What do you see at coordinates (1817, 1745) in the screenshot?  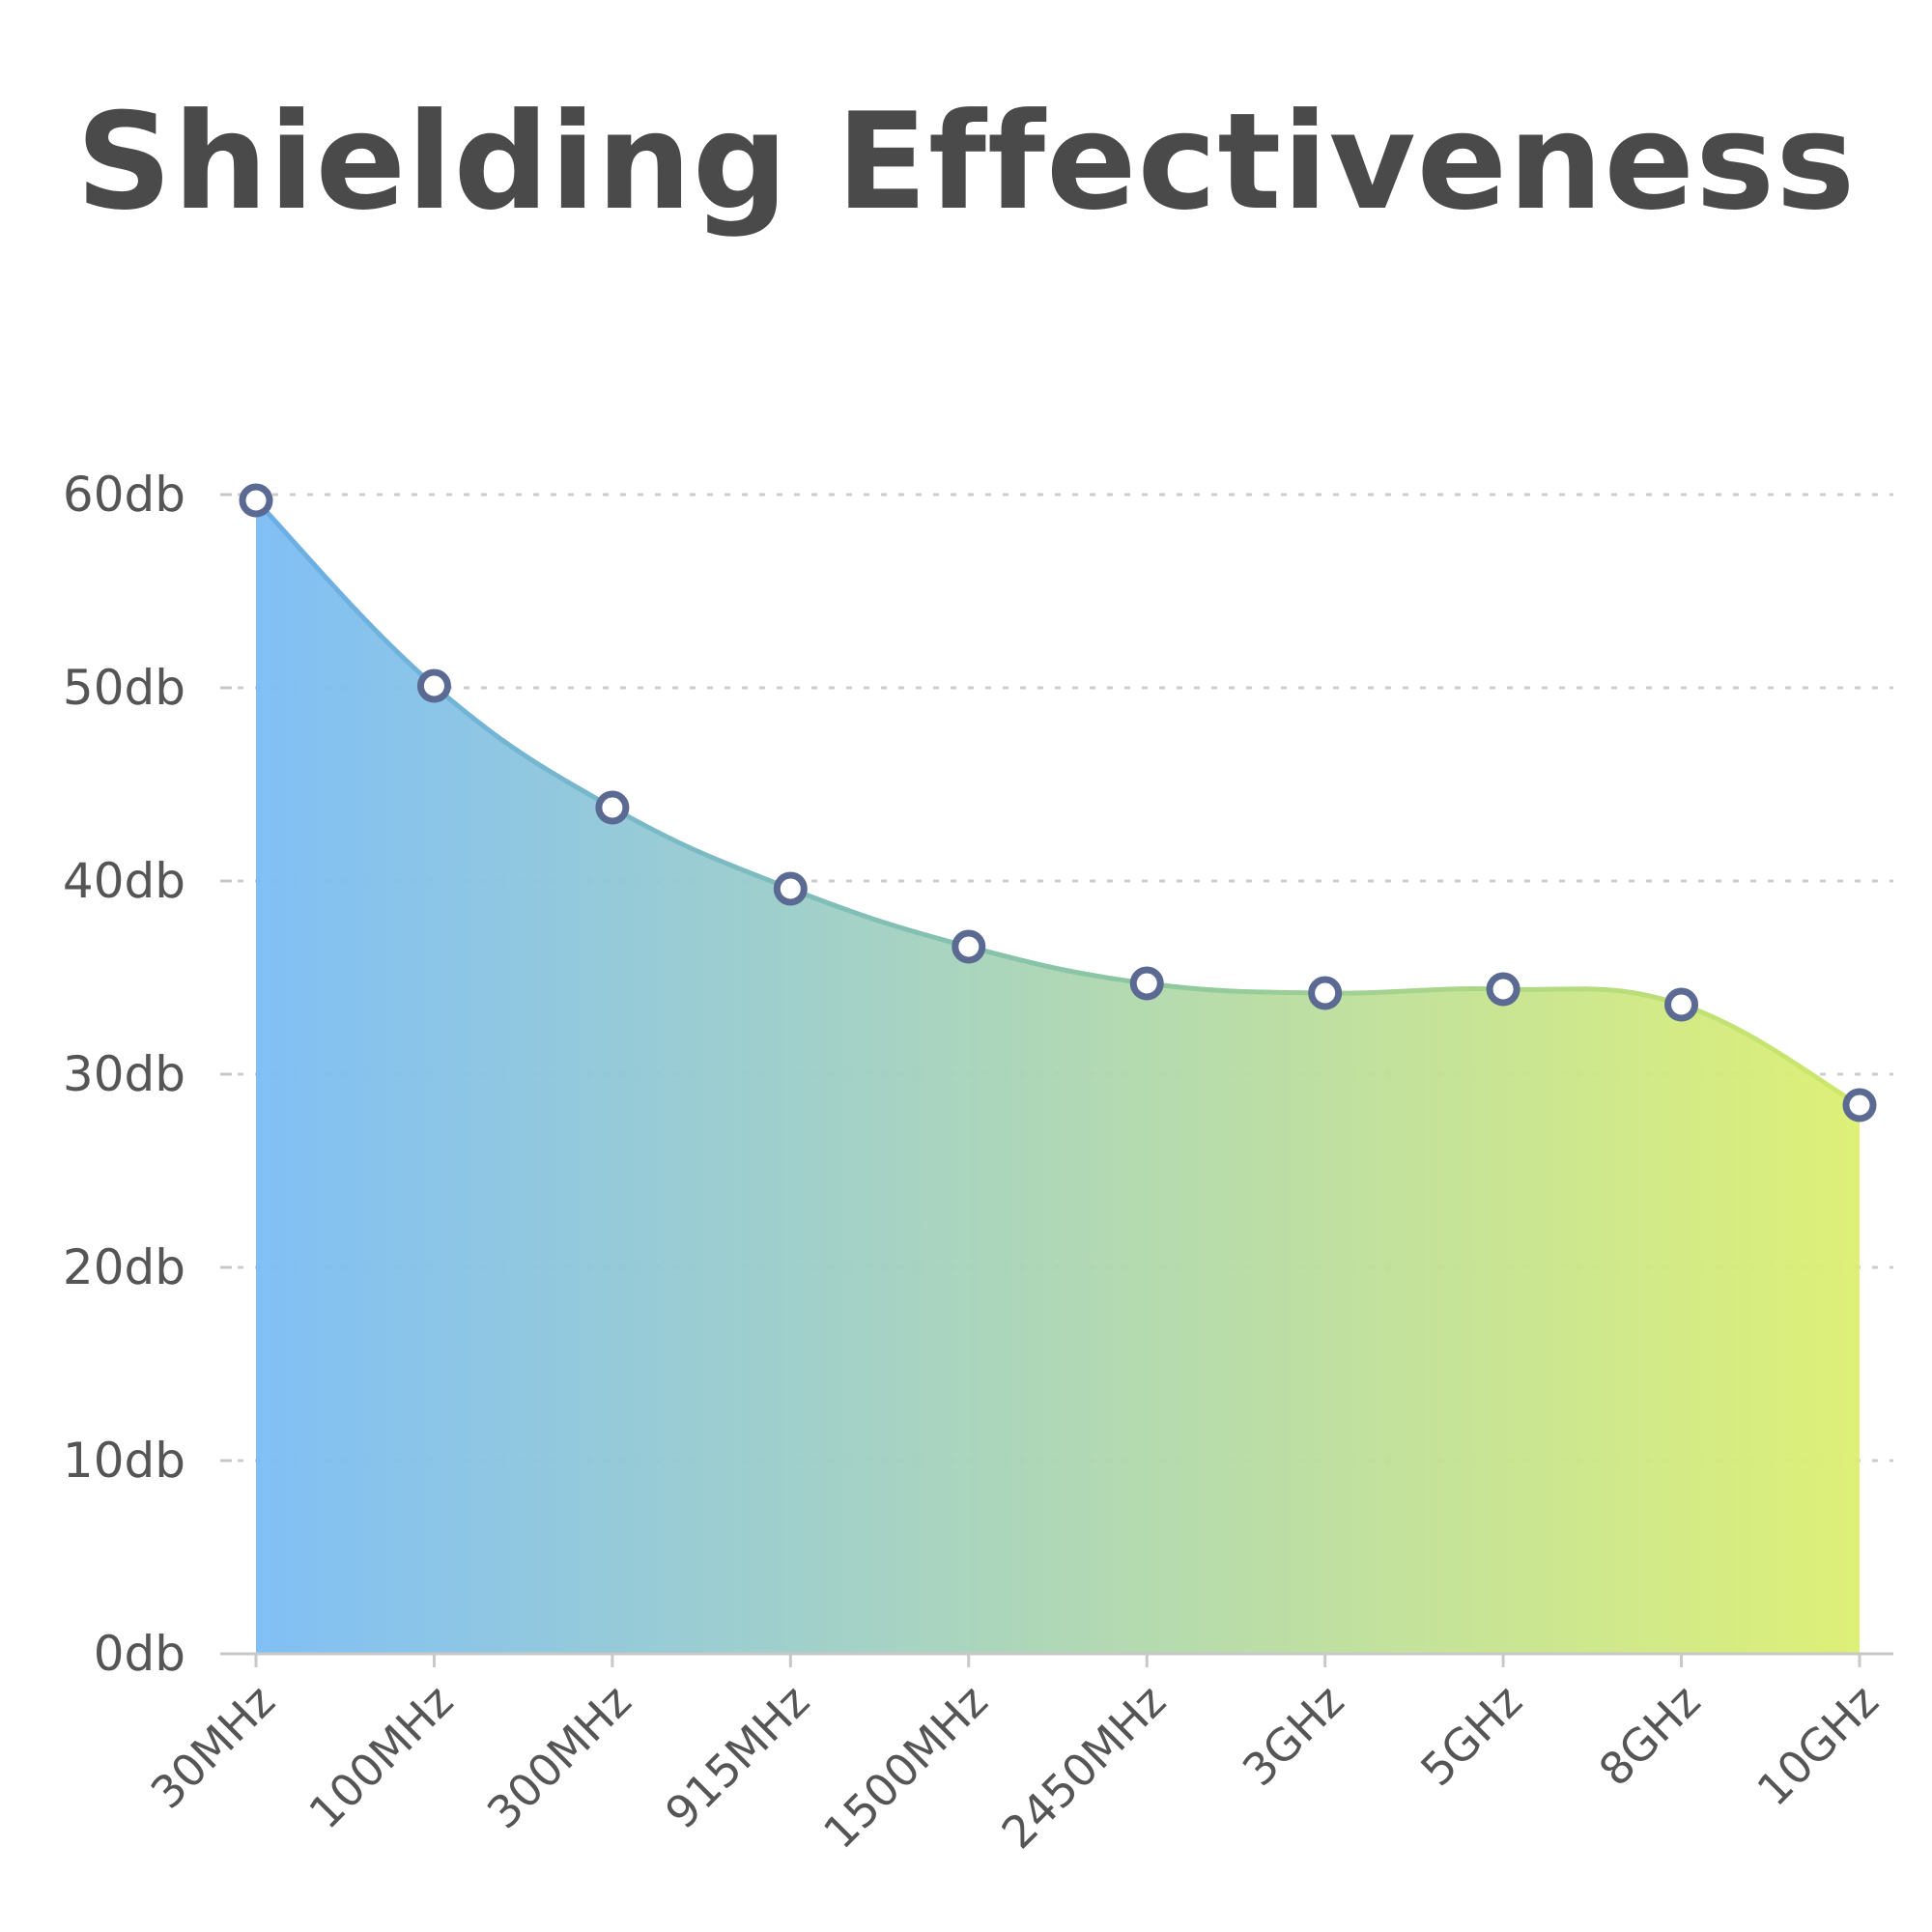 I see `x-tick-label: 10GHz` at bounding box center [1817, 1745].